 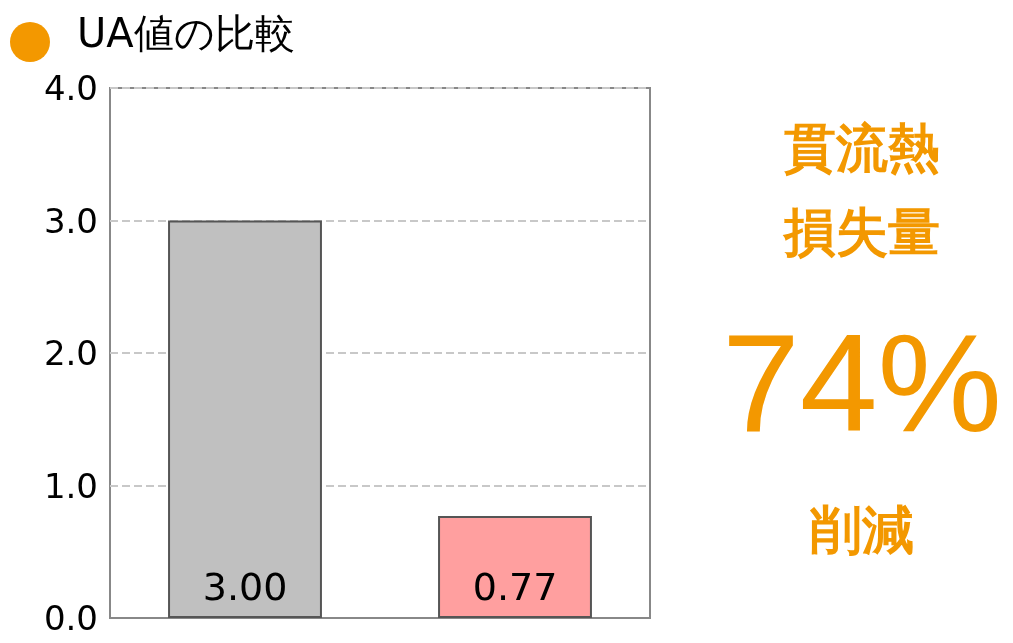 What do you see at coordinates (186, 33) in the screenshot?
I see `chart-title: UA値の比較` at bounding box center [186, 33].